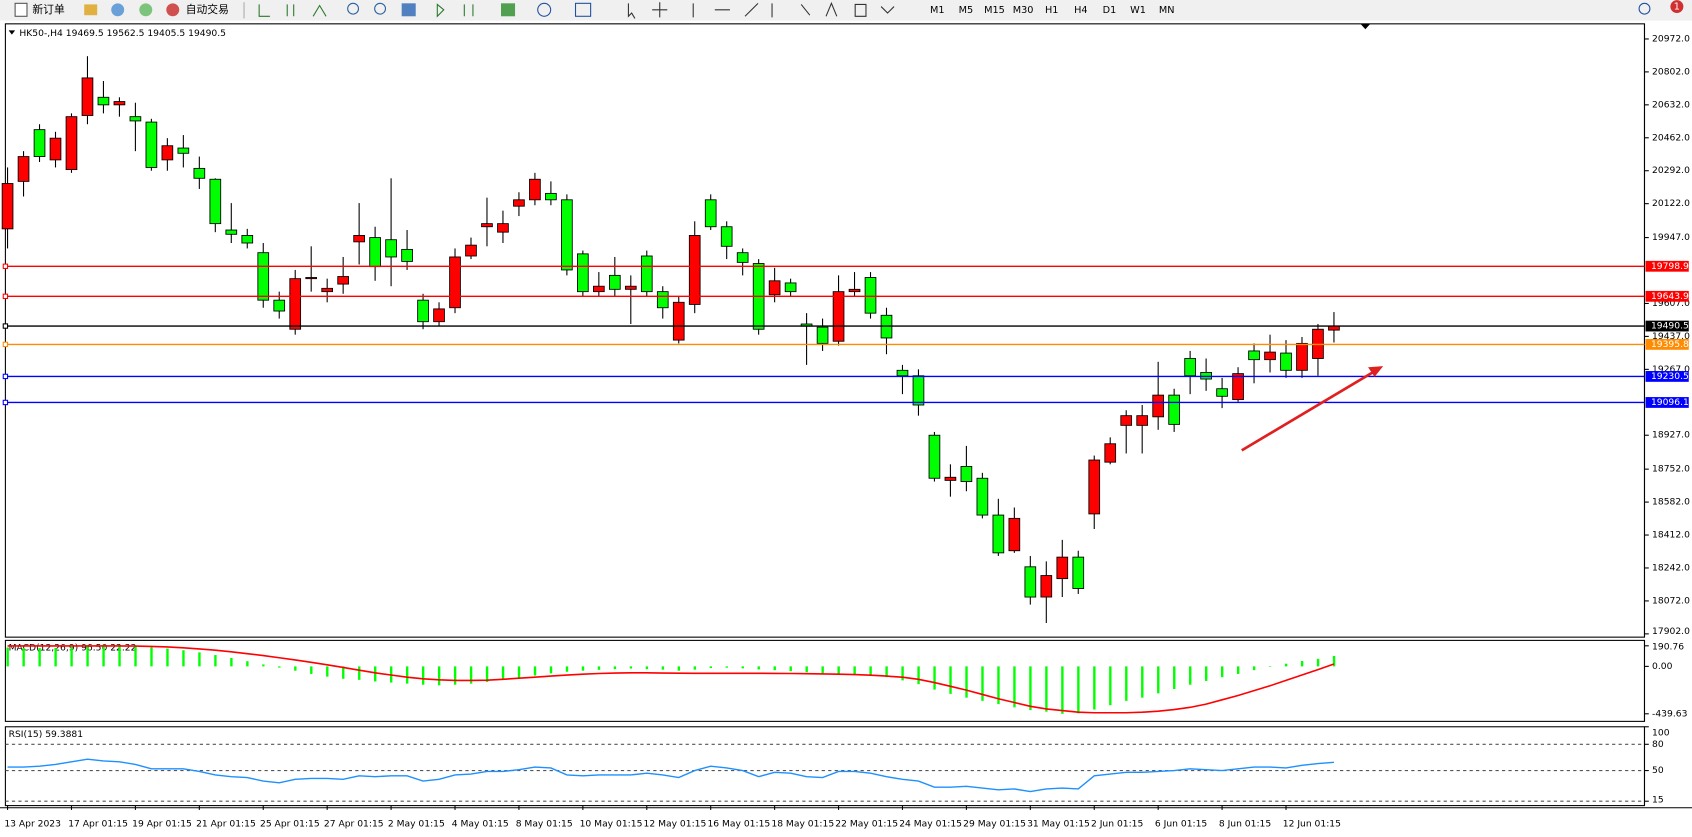 The height and width of the screenshot is (837, 1692). Describe the element at coordinates (966, 10) in the screenshot. I see `timeframe-button: M5` at that location.